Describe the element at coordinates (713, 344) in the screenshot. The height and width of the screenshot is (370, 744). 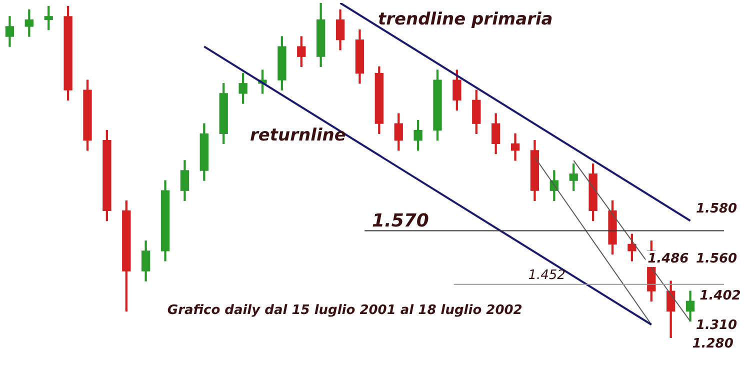
I see `annotation: 1.280` at that location.